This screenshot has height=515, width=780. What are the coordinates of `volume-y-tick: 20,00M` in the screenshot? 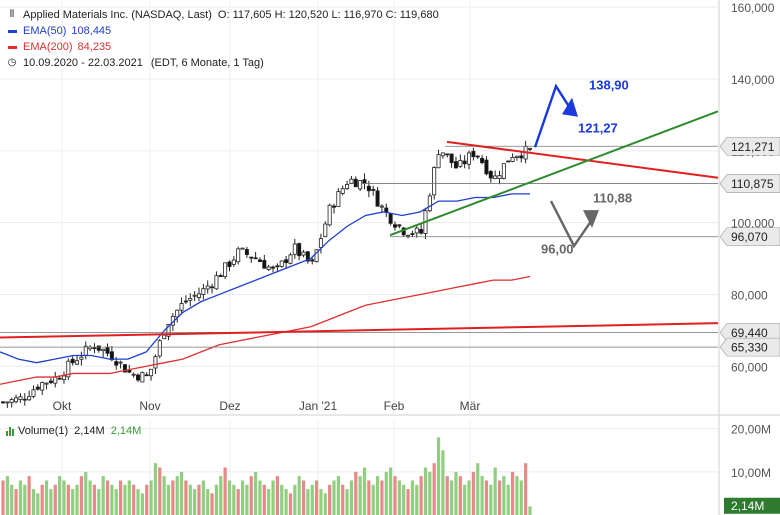 It's located at (751, 430).